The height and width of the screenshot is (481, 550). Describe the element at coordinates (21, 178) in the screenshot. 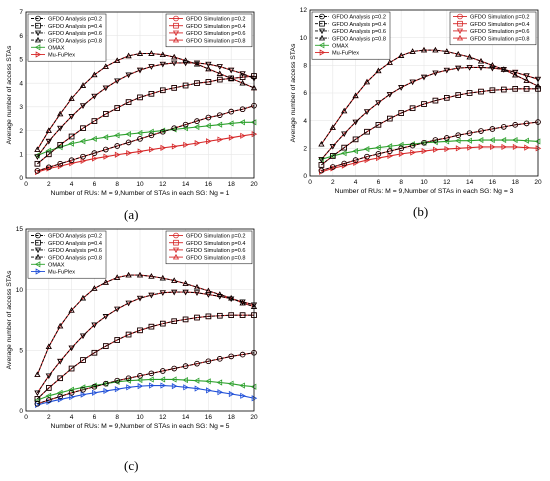

I see `y-tick-label: 0` at that location.